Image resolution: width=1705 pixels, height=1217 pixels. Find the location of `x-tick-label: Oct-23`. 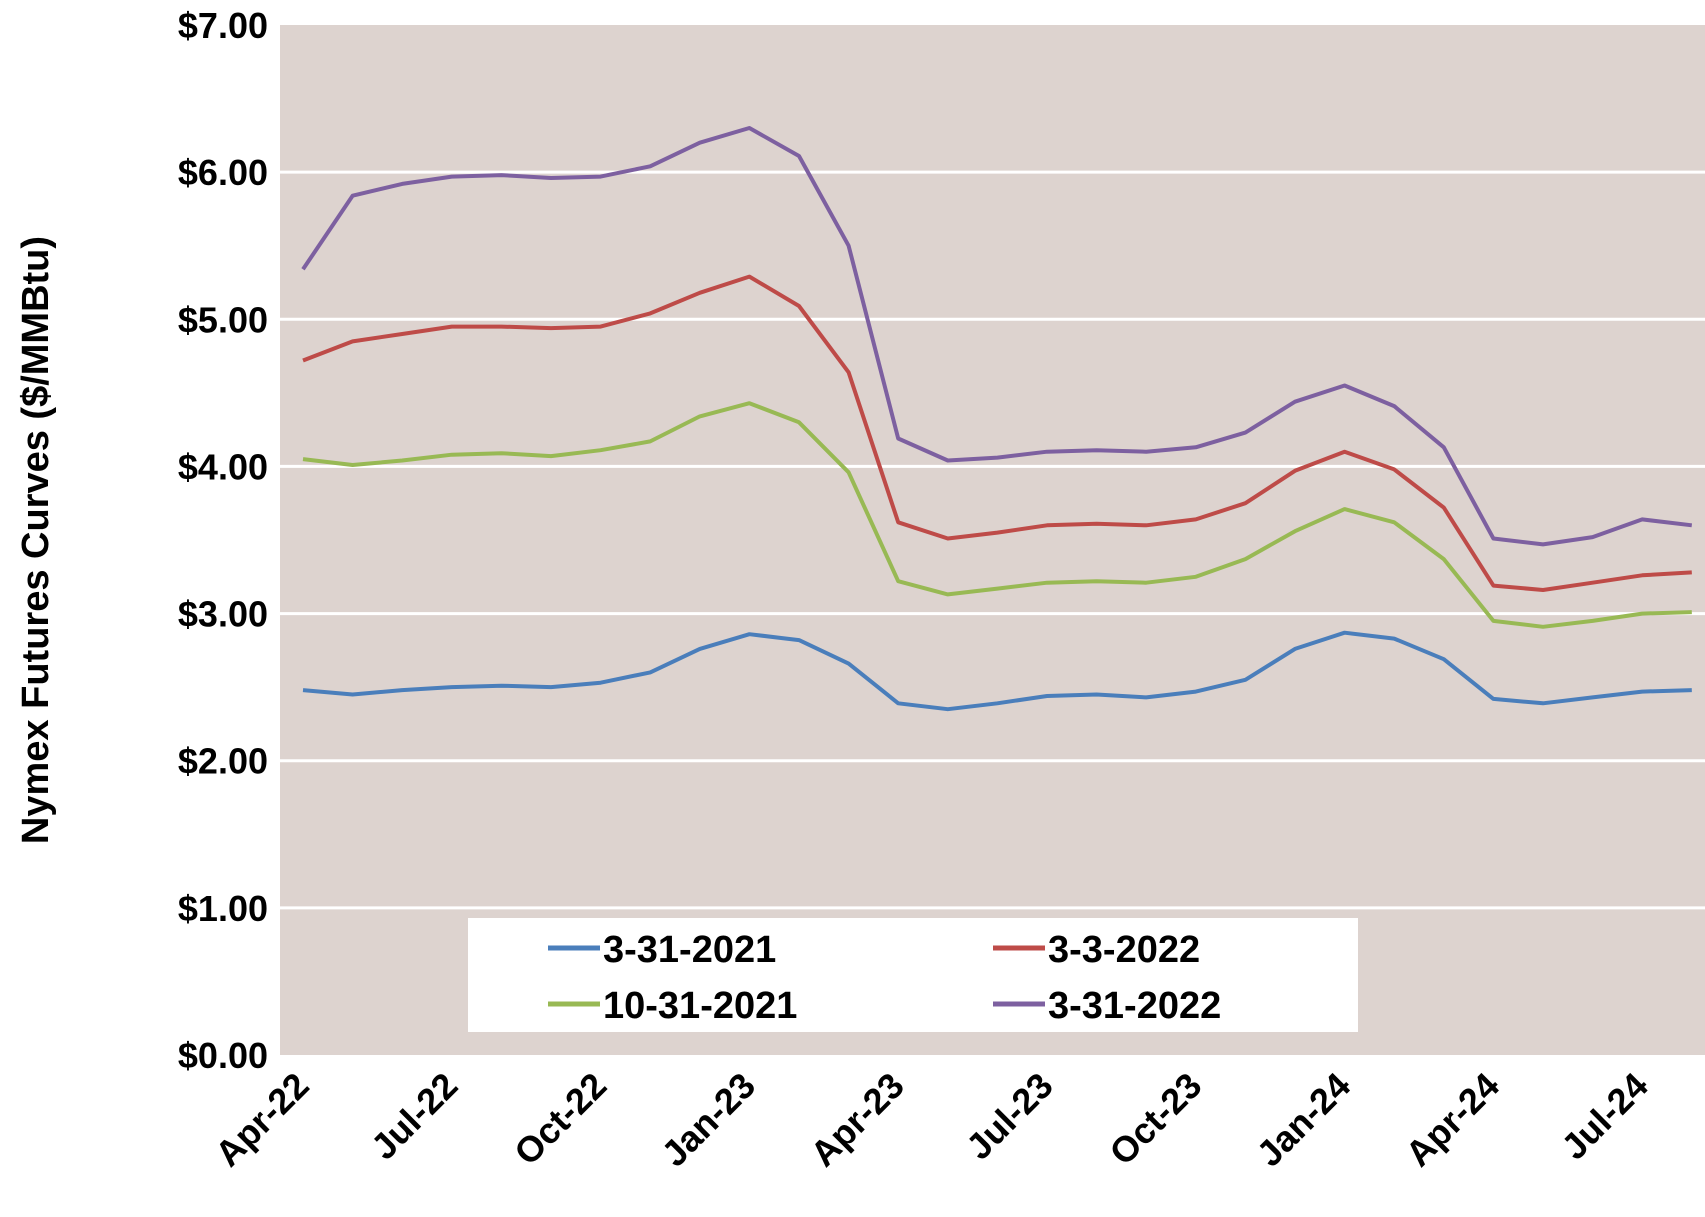

x-tick-label: Oct-23 is located at coordinates (1155, 1119).